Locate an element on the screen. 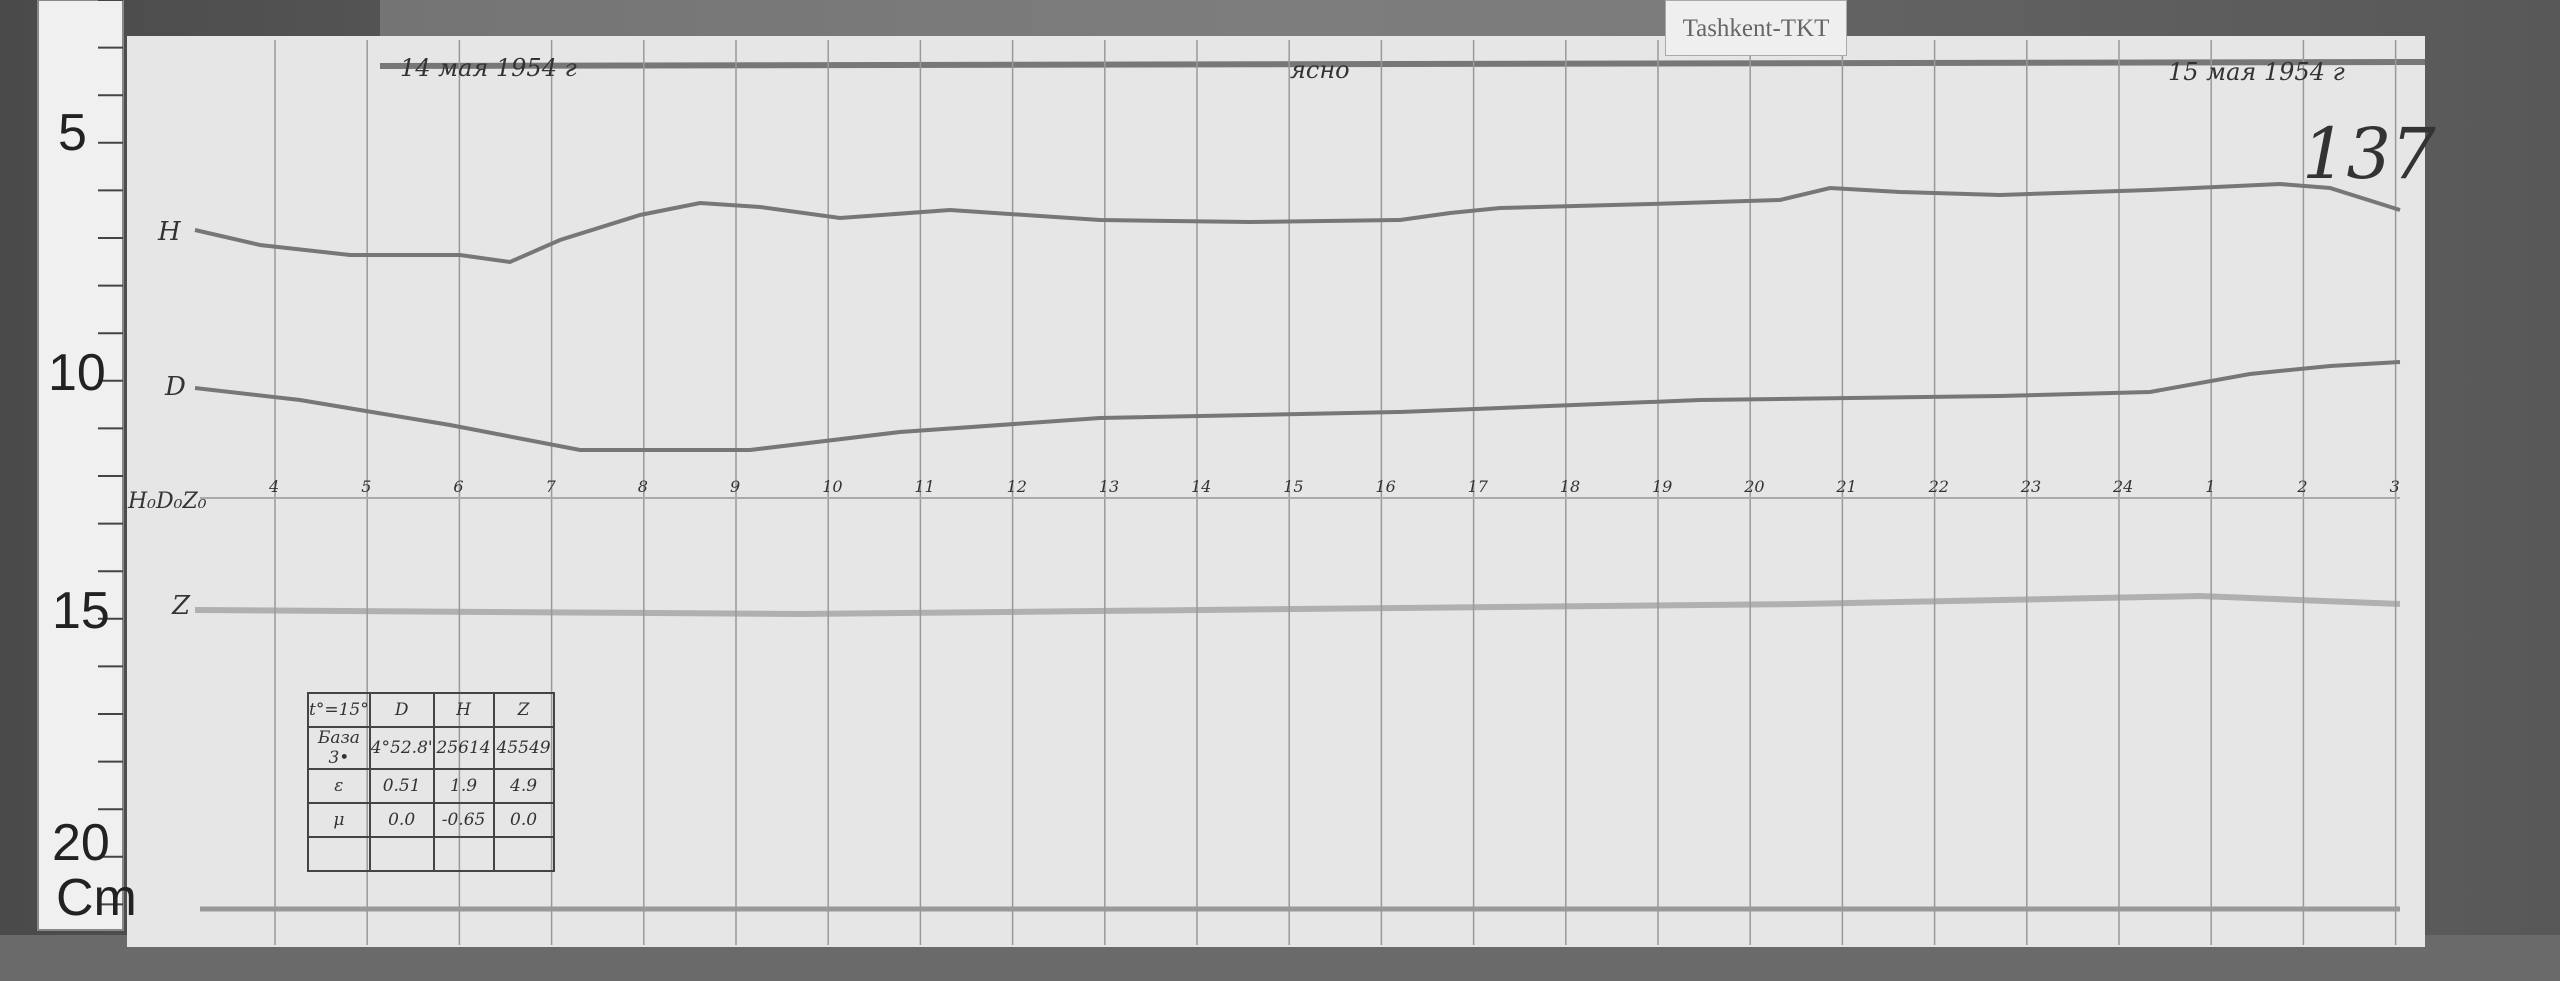 This screenshot has width=2560, height=981. hour-tick-label: 21 is located at coordinates (1845, 486).